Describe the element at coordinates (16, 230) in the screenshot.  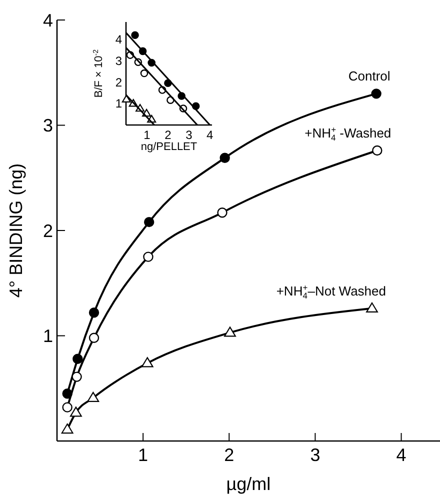
I see `y-axis-title: 4° BINDING (ng)` at that location.